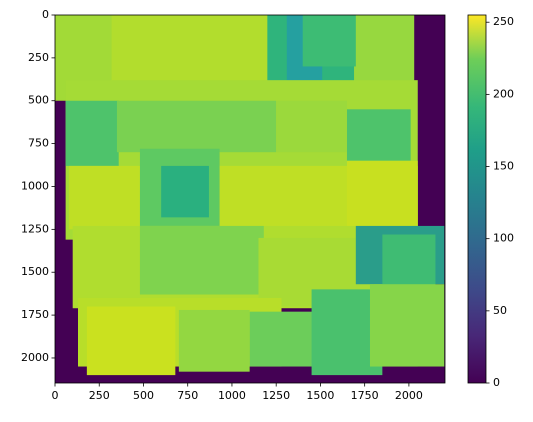 The height and width of the screenshot is (422, 533). I want to click on y-tick-label: 1500, so click(35, 271).